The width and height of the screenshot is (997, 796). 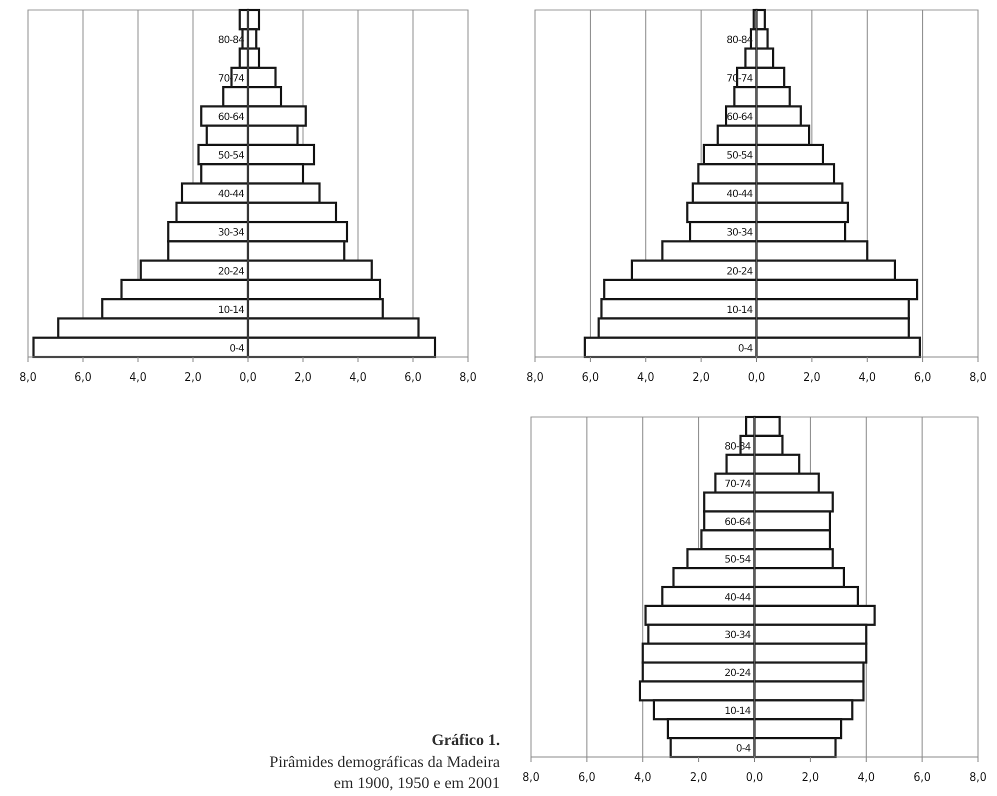 What do you see at coordinates (384, 773) in the screenshot?
I see `text: Pirâmides demográficas da Madeira em 1900, 1950 e em 2001` at bounding box center [384, 773].